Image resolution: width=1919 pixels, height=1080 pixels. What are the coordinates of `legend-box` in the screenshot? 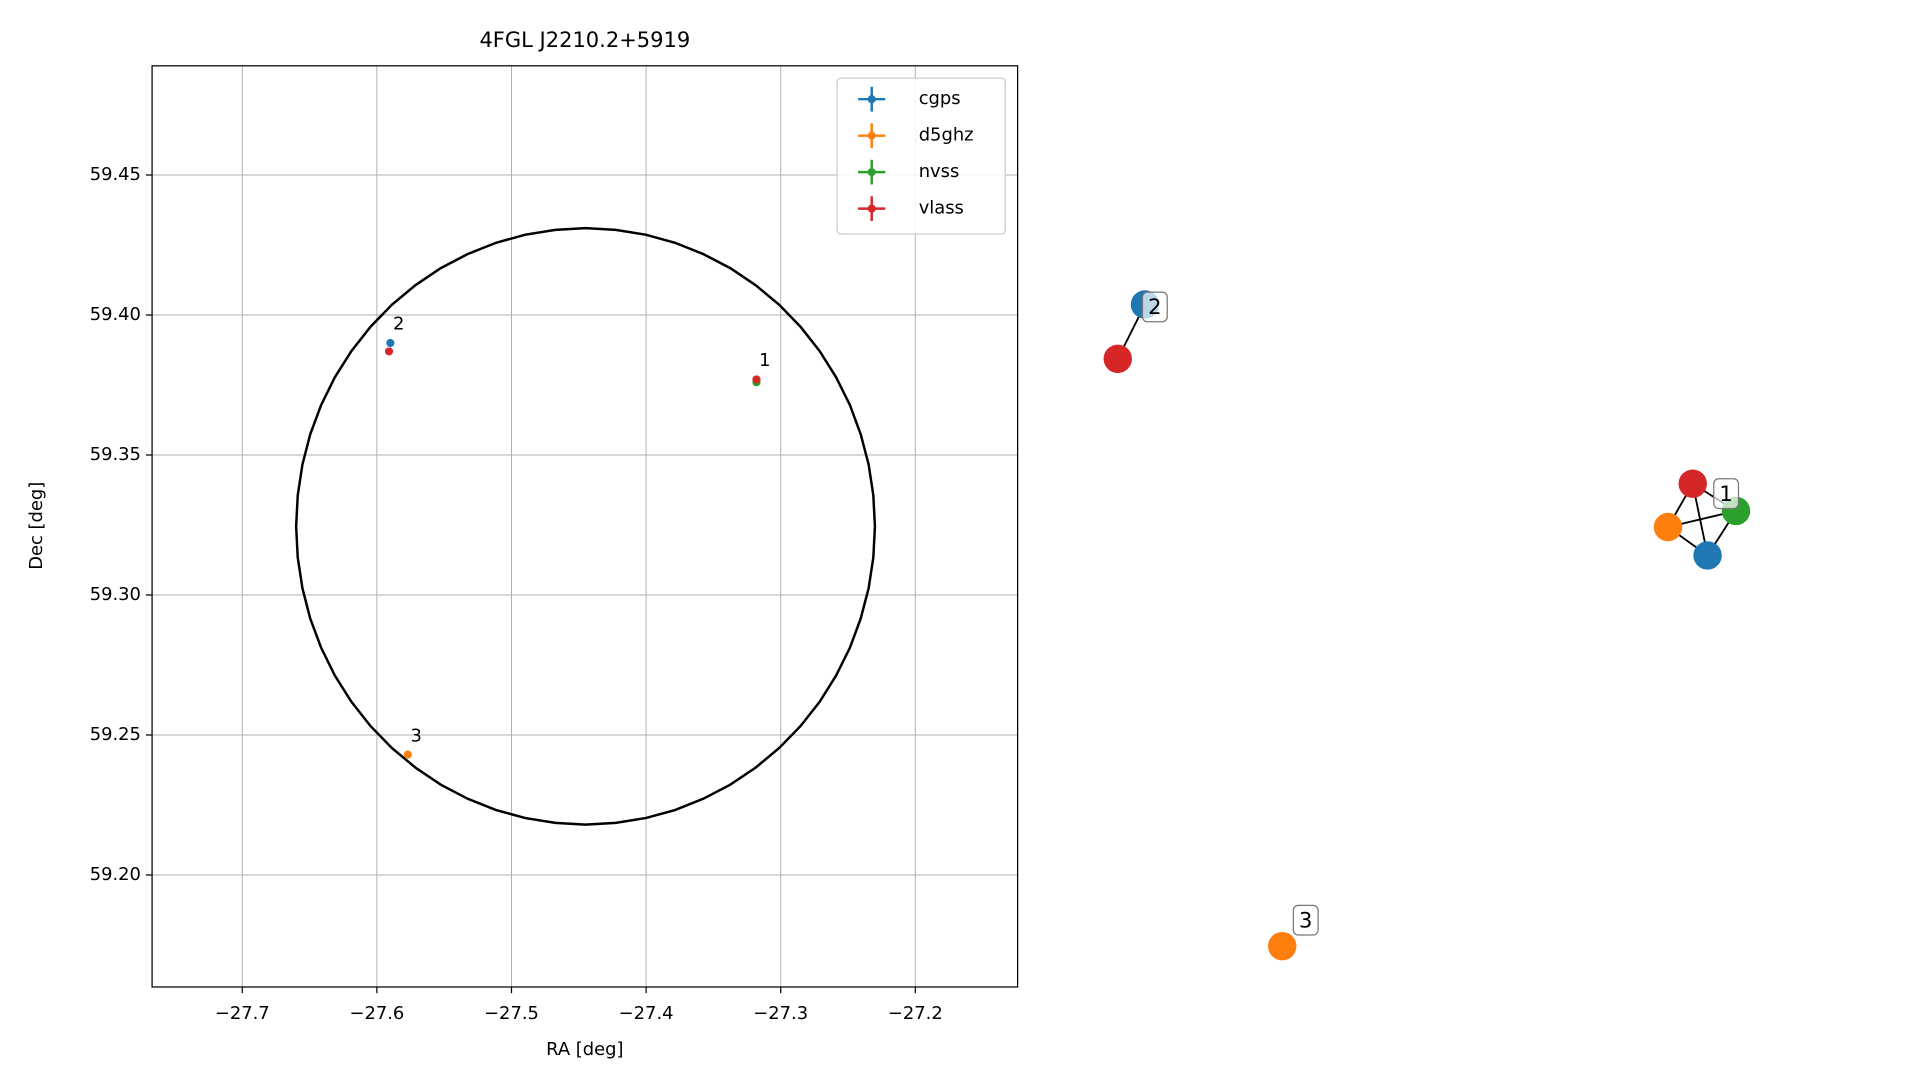 It's located at (921, 156).